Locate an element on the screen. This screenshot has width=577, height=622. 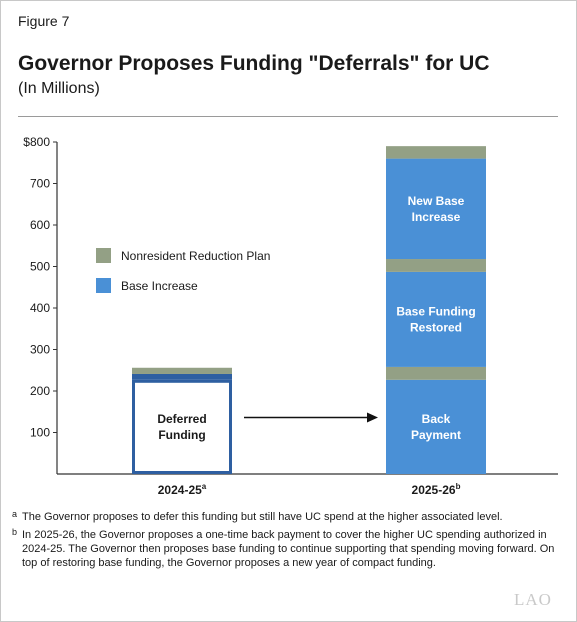
bar-segment-label: Payment is located at coordinates (436, 435).